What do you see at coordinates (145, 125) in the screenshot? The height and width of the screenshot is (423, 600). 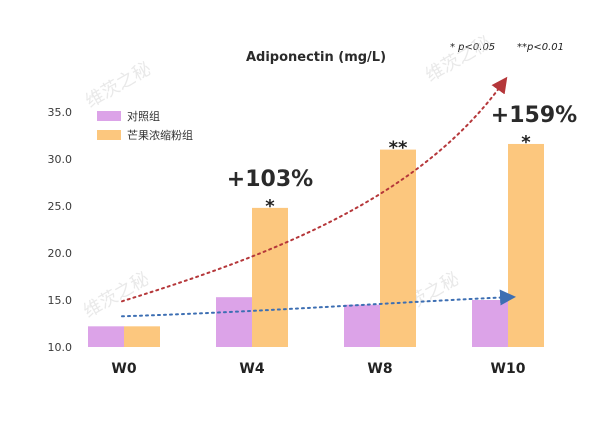 I see `legend: 对照组 芒果浓缩粉组` at bounding box center [145, 125].